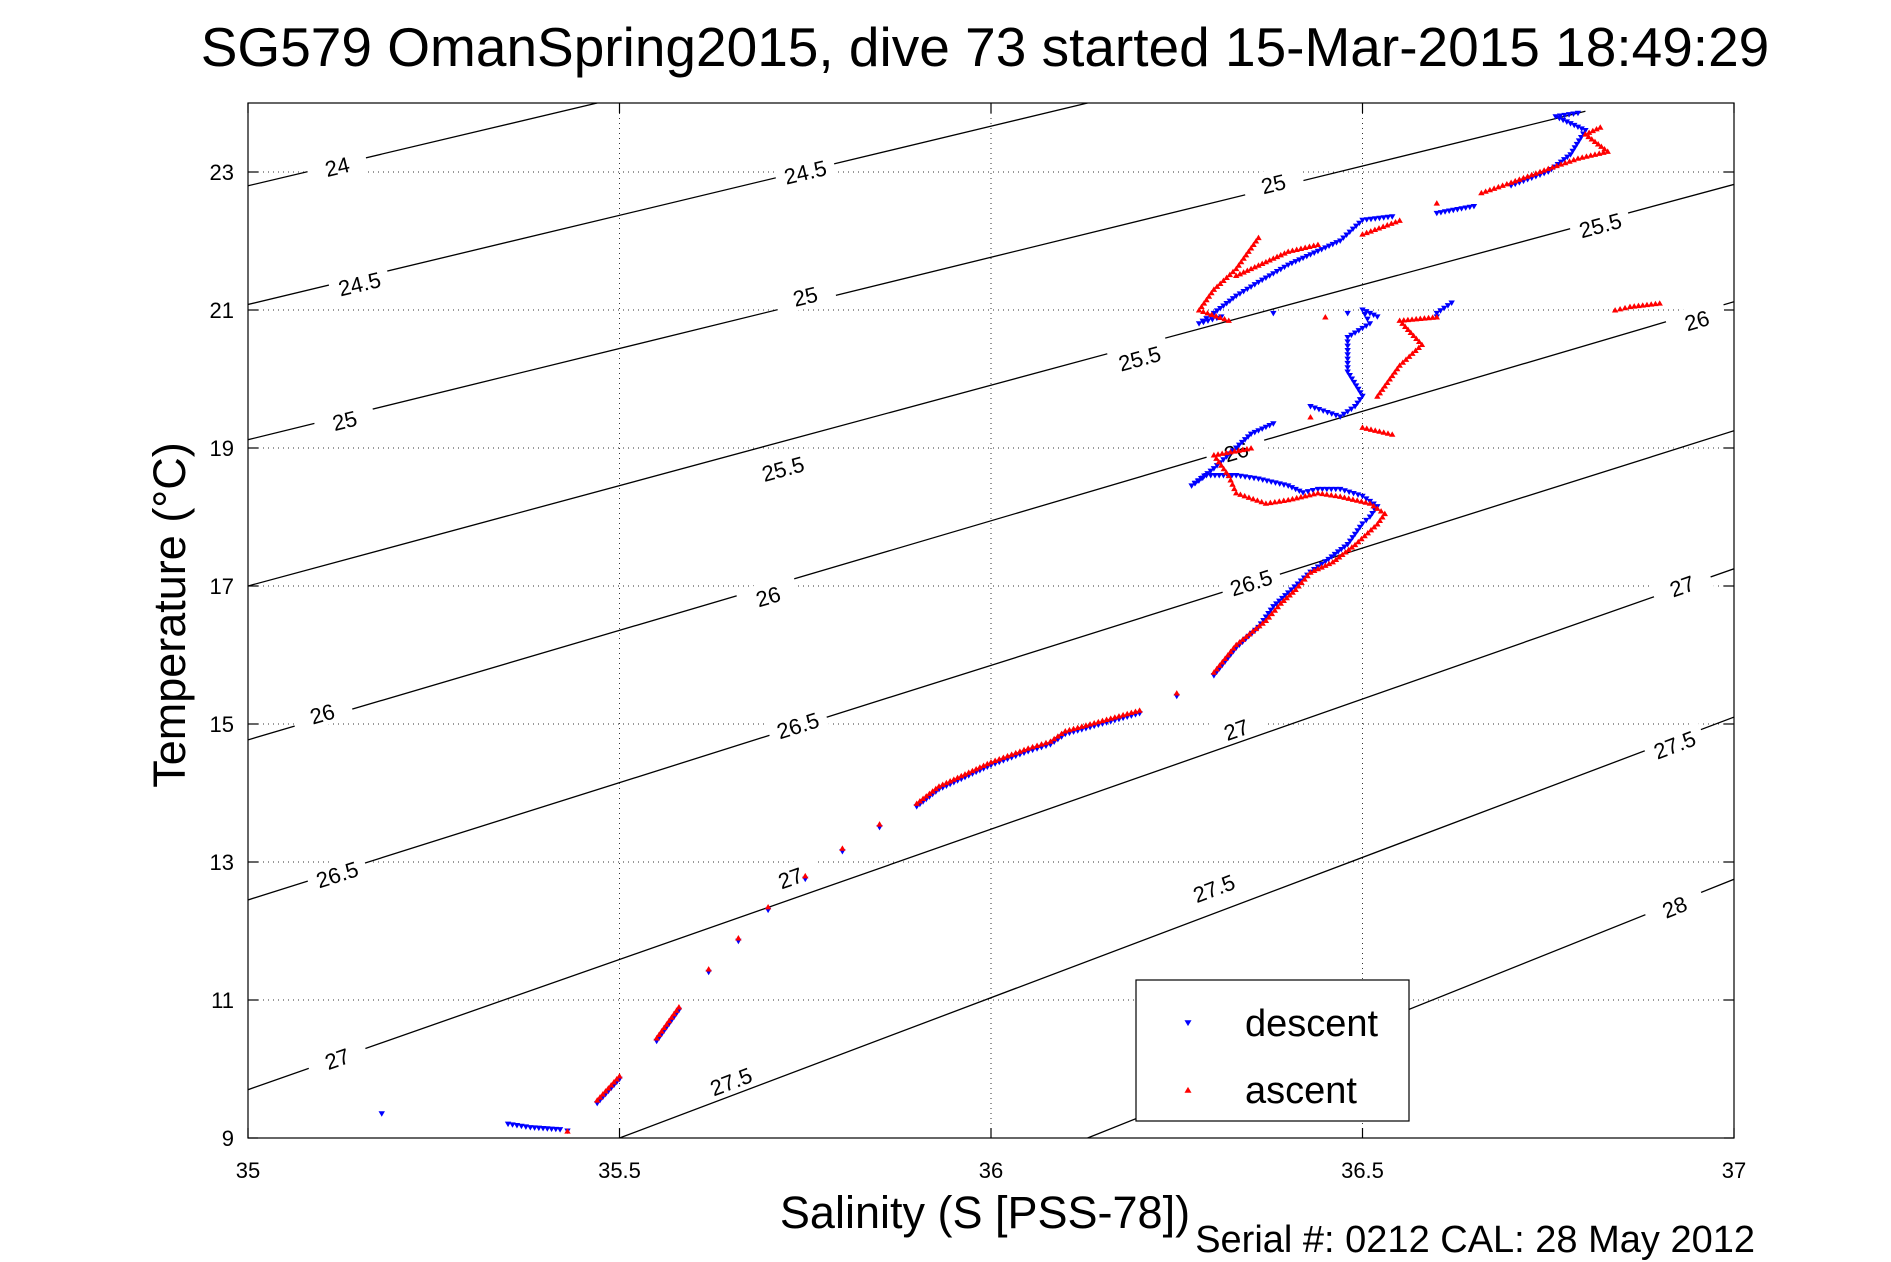 This screenshot has height=1262, width=1891. What do you see at coordinates (1272, 1050) in the screenshot?
I see `legend: descent ascent` at bounding box center [1272, 1050].